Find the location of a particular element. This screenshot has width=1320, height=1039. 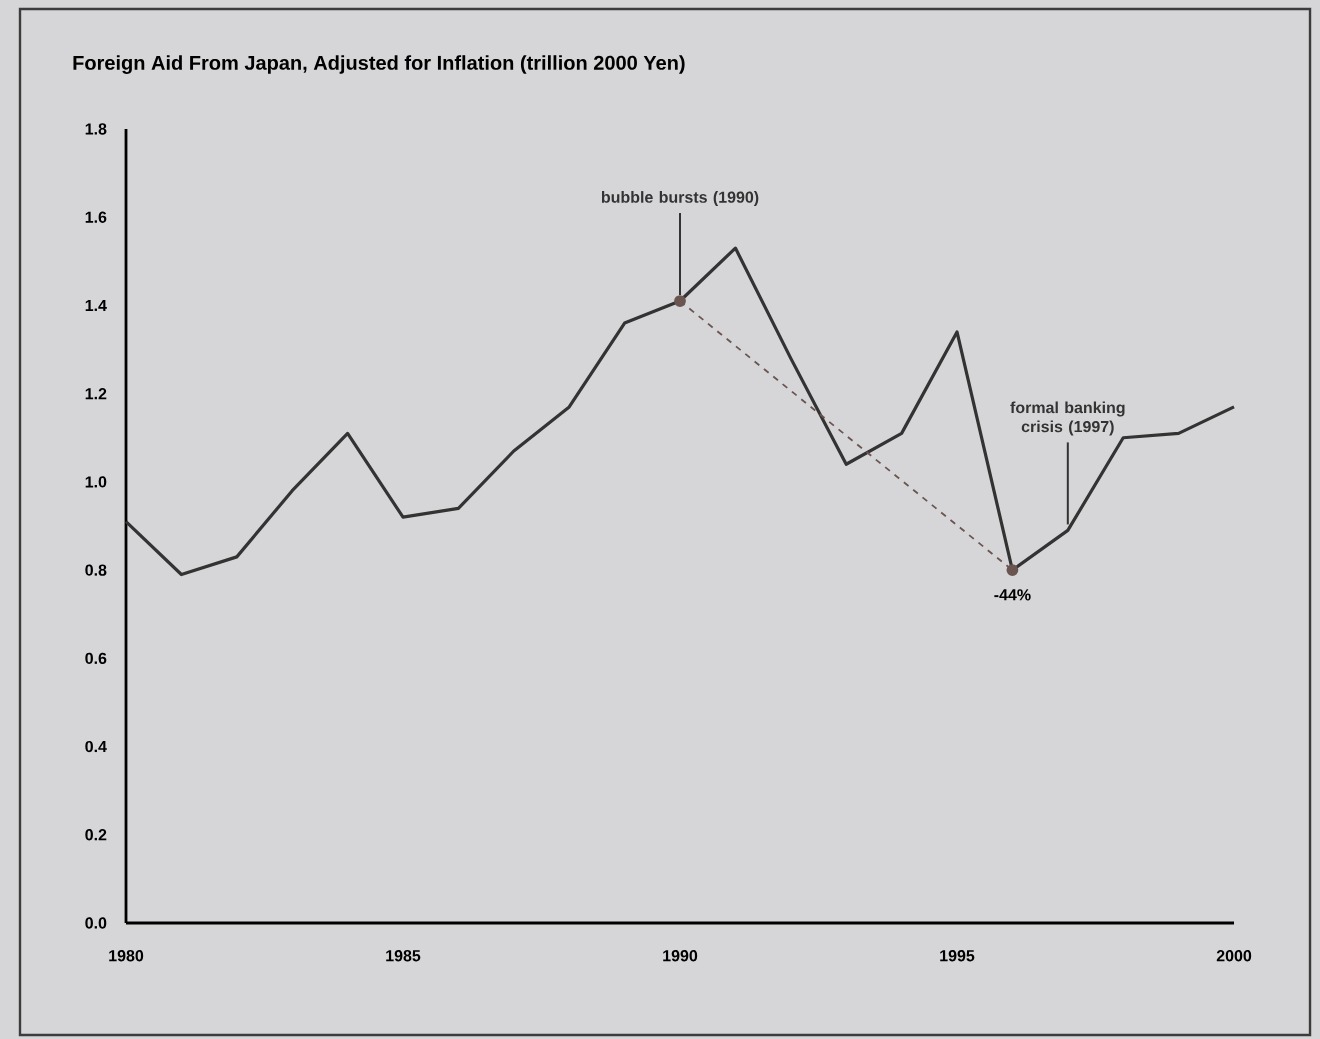

x-tick-label: 1995 is located at coordinates (957, 956).